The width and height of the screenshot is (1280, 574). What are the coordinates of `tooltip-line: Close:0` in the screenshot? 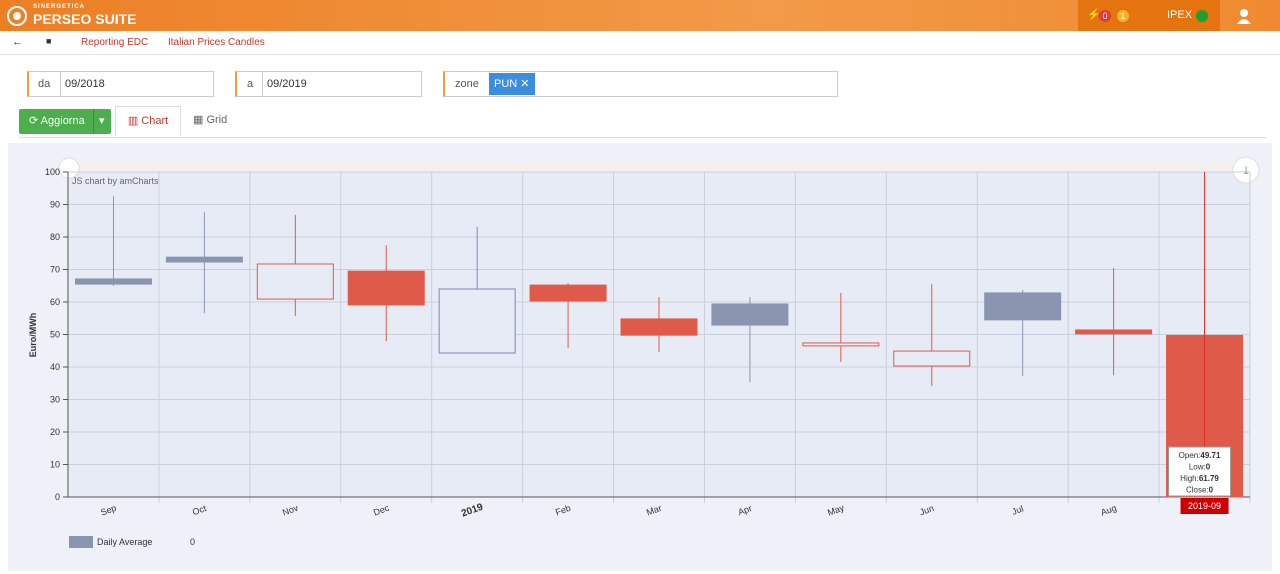 It's located at (1200, 490).